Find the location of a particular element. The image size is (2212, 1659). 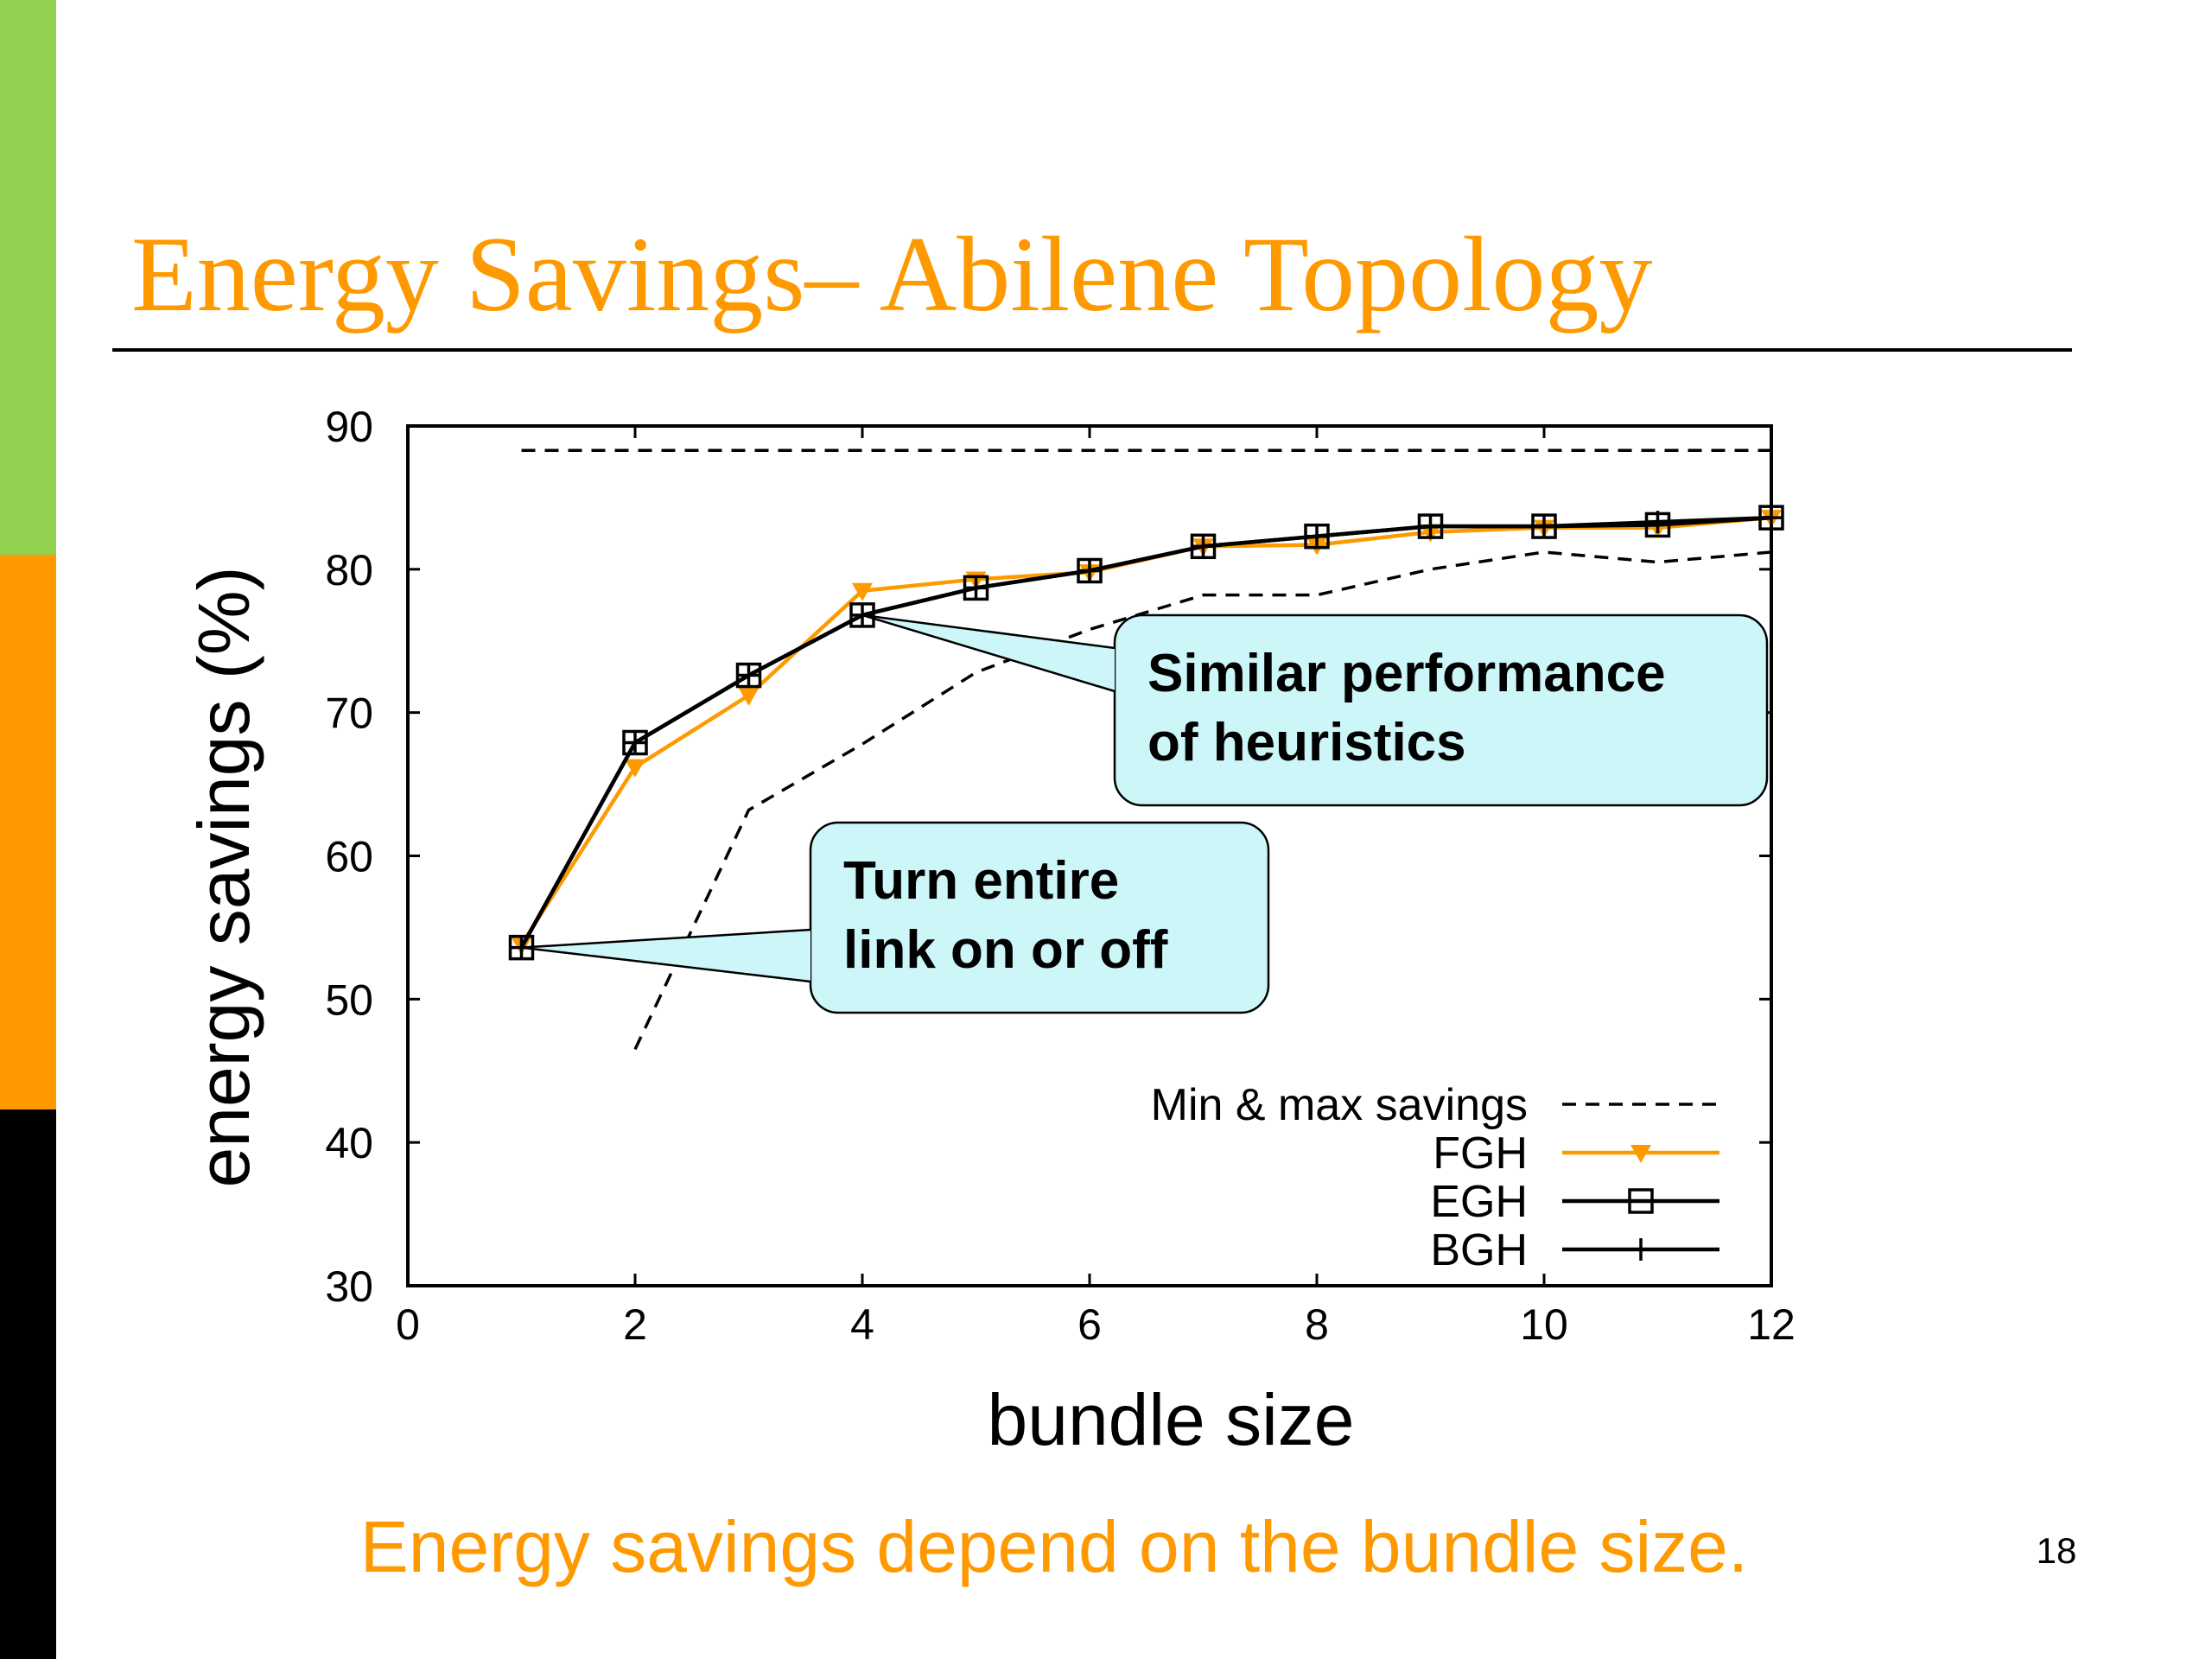

legend-label: Min & max savings is located at coordinates (1339, 1105).